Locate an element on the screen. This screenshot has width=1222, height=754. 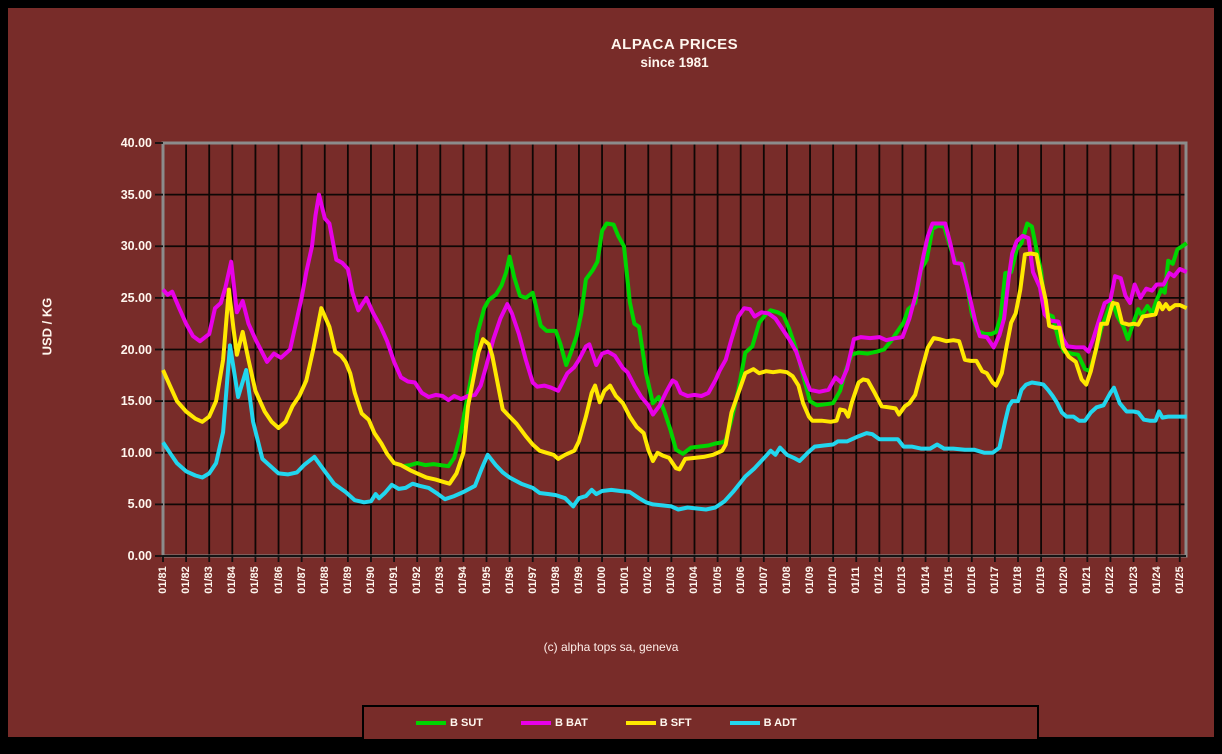
copyright-note: (c) alpha tops sa, geneva is located at coordinates (611, 647).